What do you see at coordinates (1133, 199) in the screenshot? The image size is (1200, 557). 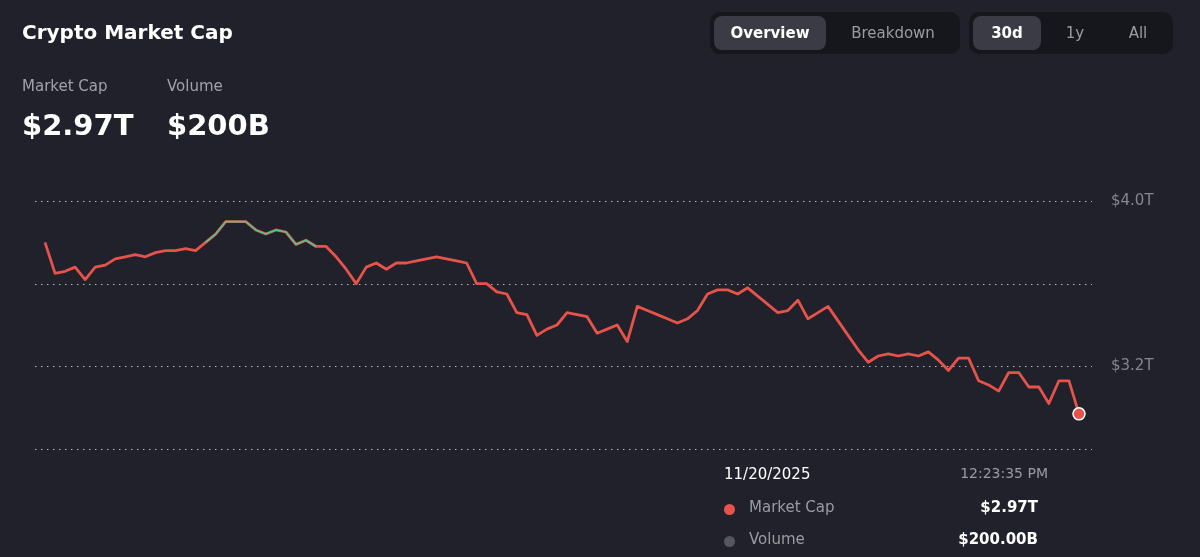 I see `y-tick-label: $4.0T` at bounding box center [1133, 199].